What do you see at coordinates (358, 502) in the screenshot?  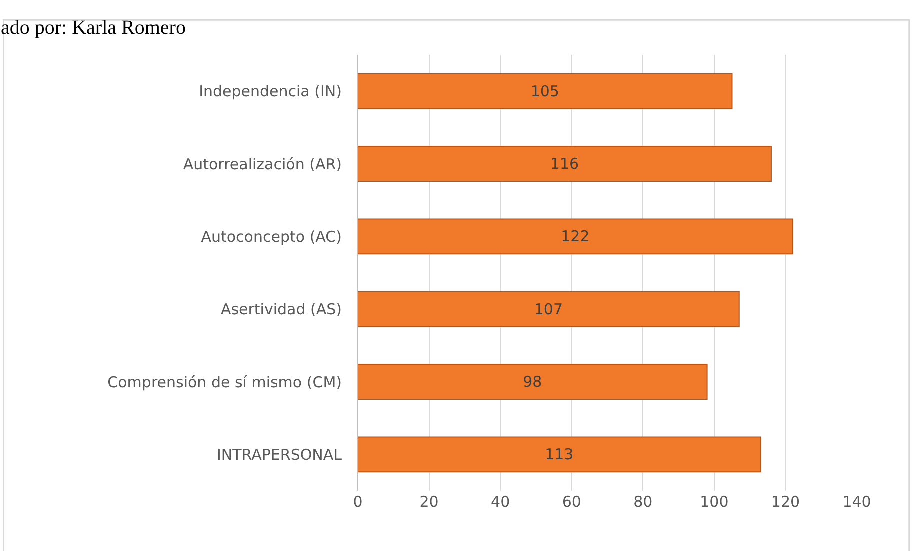 I see `x-tick-label: 0` at bounding box center [358, 502].